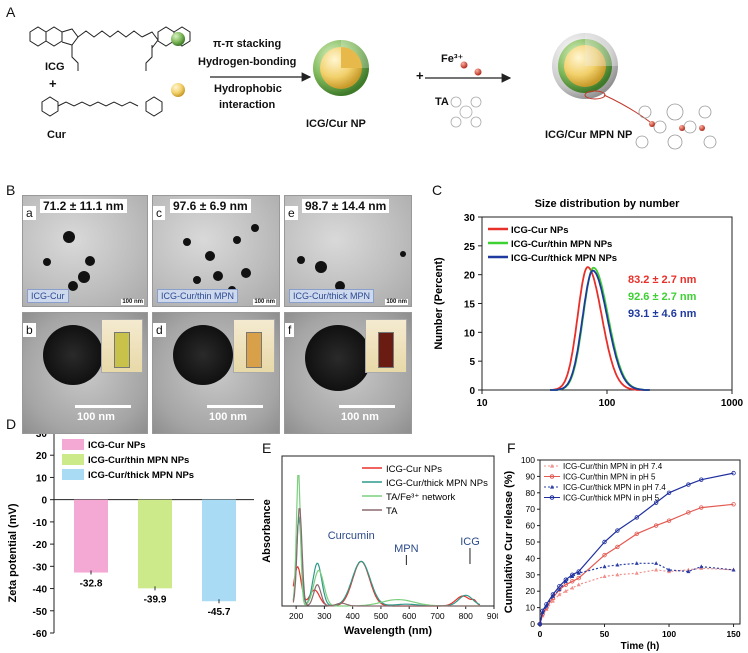  What do you see at coordinates (386, 346) in the screenshot?
I see `vial-photo` at bounding box center [386, 346].